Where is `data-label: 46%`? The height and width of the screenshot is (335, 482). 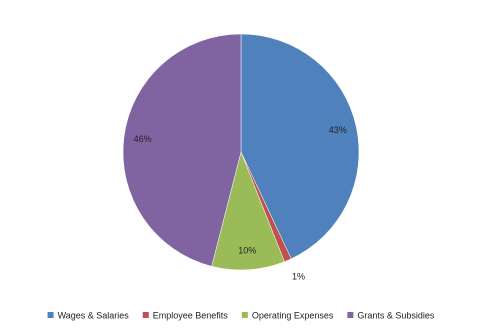
data-label: 46% is located at coordinates (143, 139).